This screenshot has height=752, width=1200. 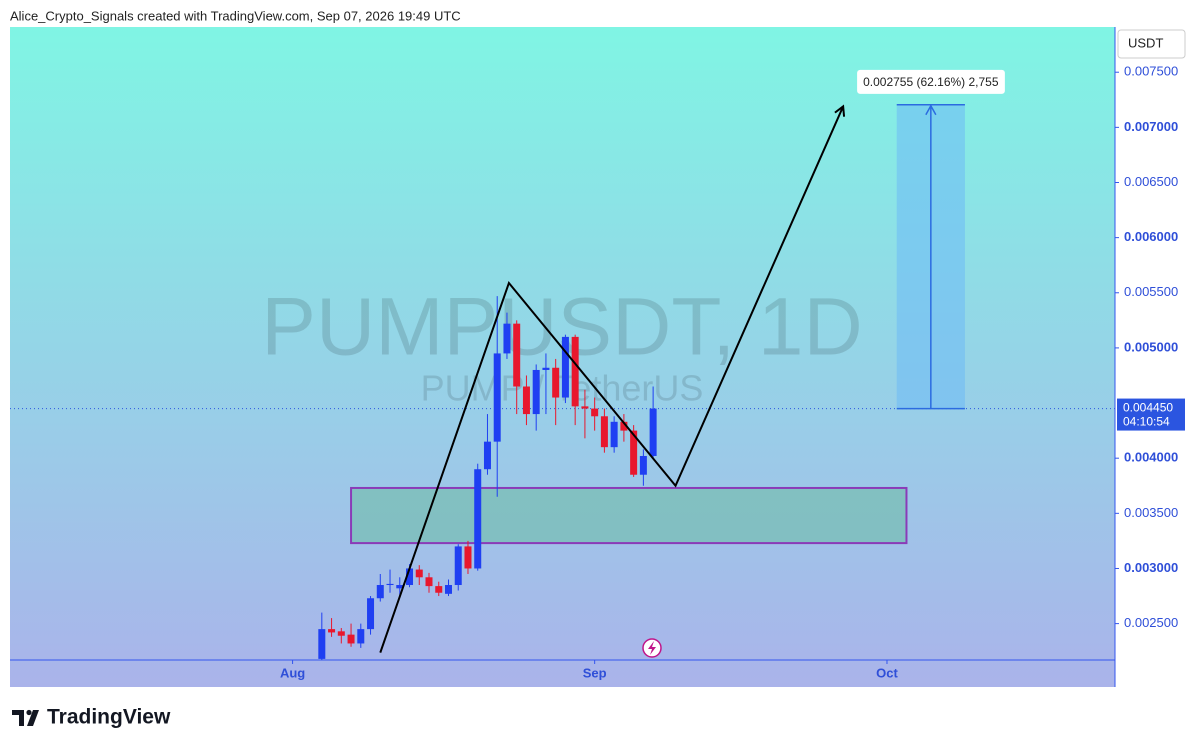 I want to click on y-tick-label: 0.002500, so click(x=1151, y=622).